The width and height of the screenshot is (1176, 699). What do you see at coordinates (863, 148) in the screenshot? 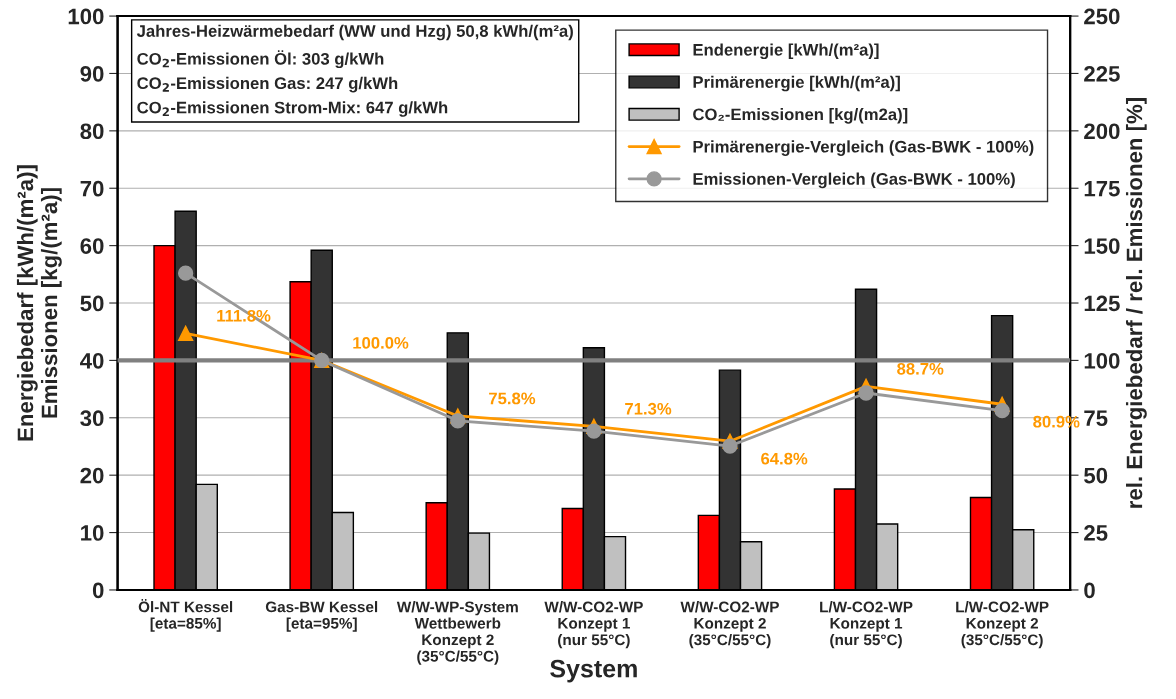
I see `legend-label: Primärenergie-Vergleich (Gas-BWK - 100%)` at bounding box center [863, 148].